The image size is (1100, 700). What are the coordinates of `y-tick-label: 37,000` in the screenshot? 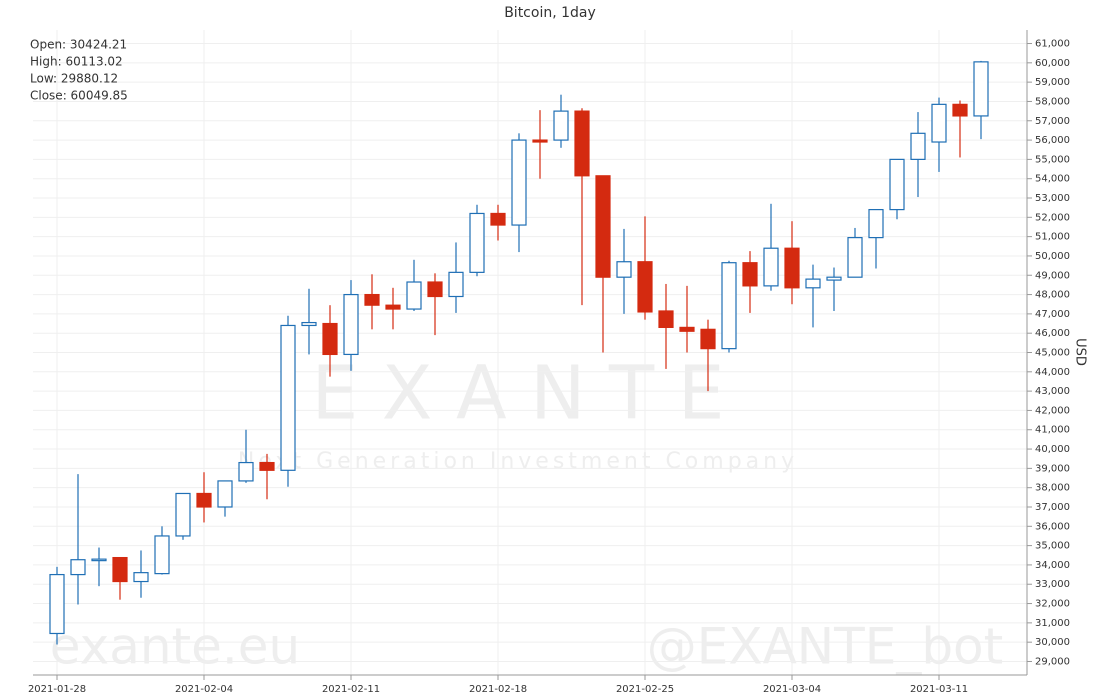 It's located at (1052, 507).